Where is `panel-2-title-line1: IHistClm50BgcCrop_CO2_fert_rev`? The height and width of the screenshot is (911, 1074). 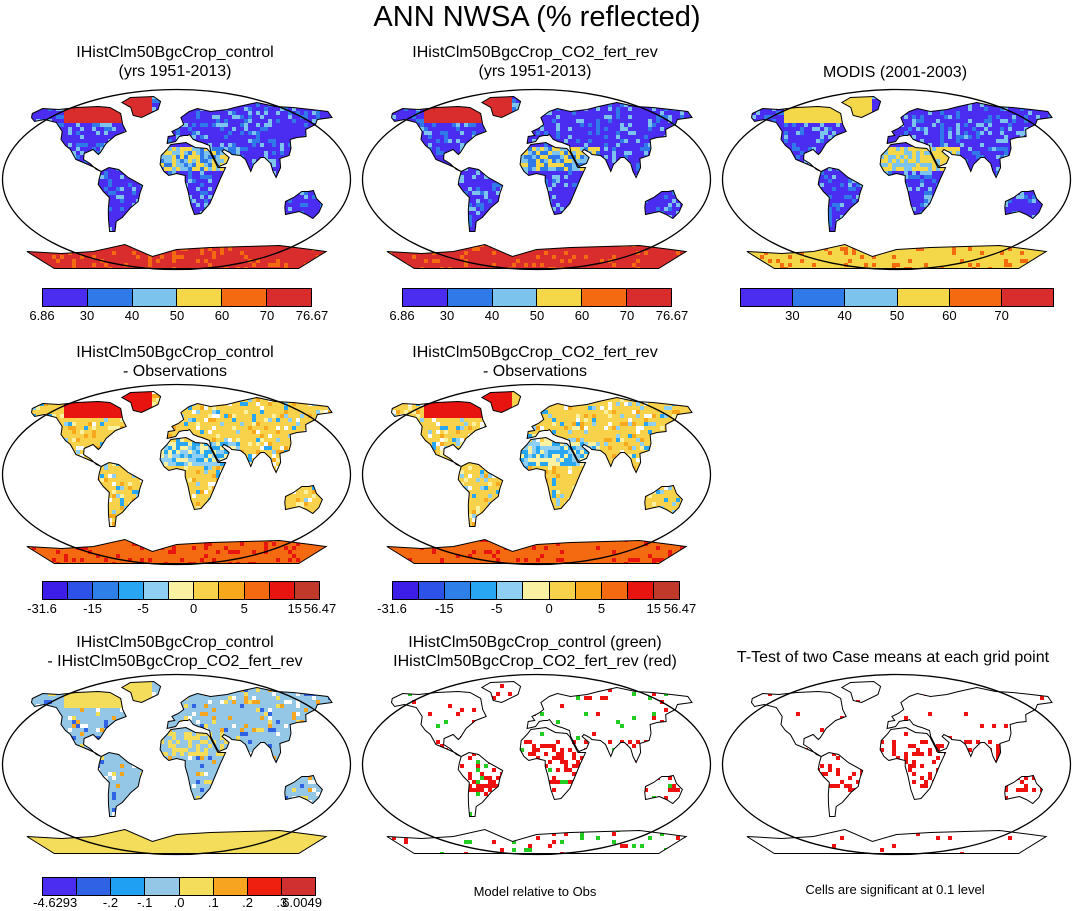 panel-2-title-line1: IHistClm50BgcCrop_CO2_fert_rev is located at coordinates (535, 52).